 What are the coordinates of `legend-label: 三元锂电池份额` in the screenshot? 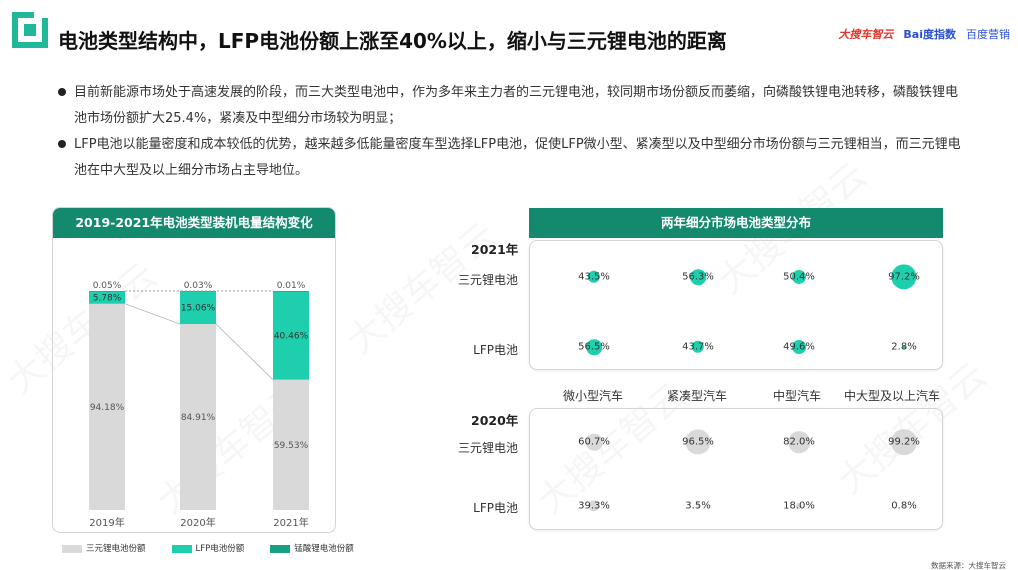 It's located at (116, 549).